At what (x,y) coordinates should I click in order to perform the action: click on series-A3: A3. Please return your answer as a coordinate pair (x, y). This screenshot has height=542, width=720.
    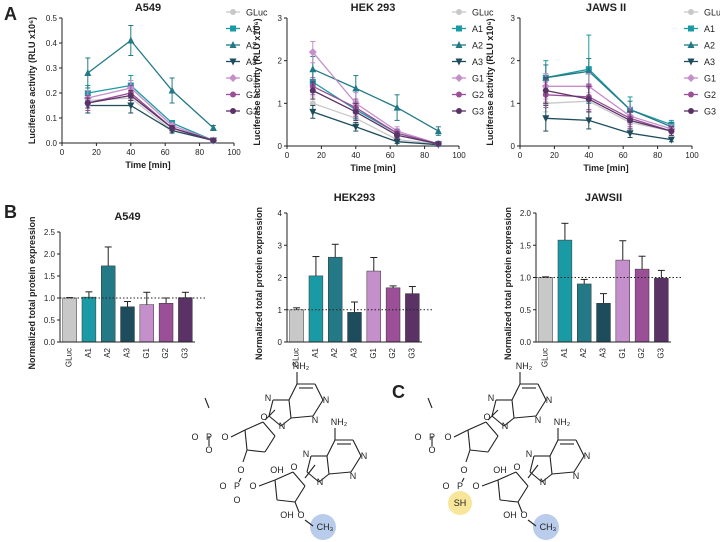
    Looking at the image, I should click on (396, 103).